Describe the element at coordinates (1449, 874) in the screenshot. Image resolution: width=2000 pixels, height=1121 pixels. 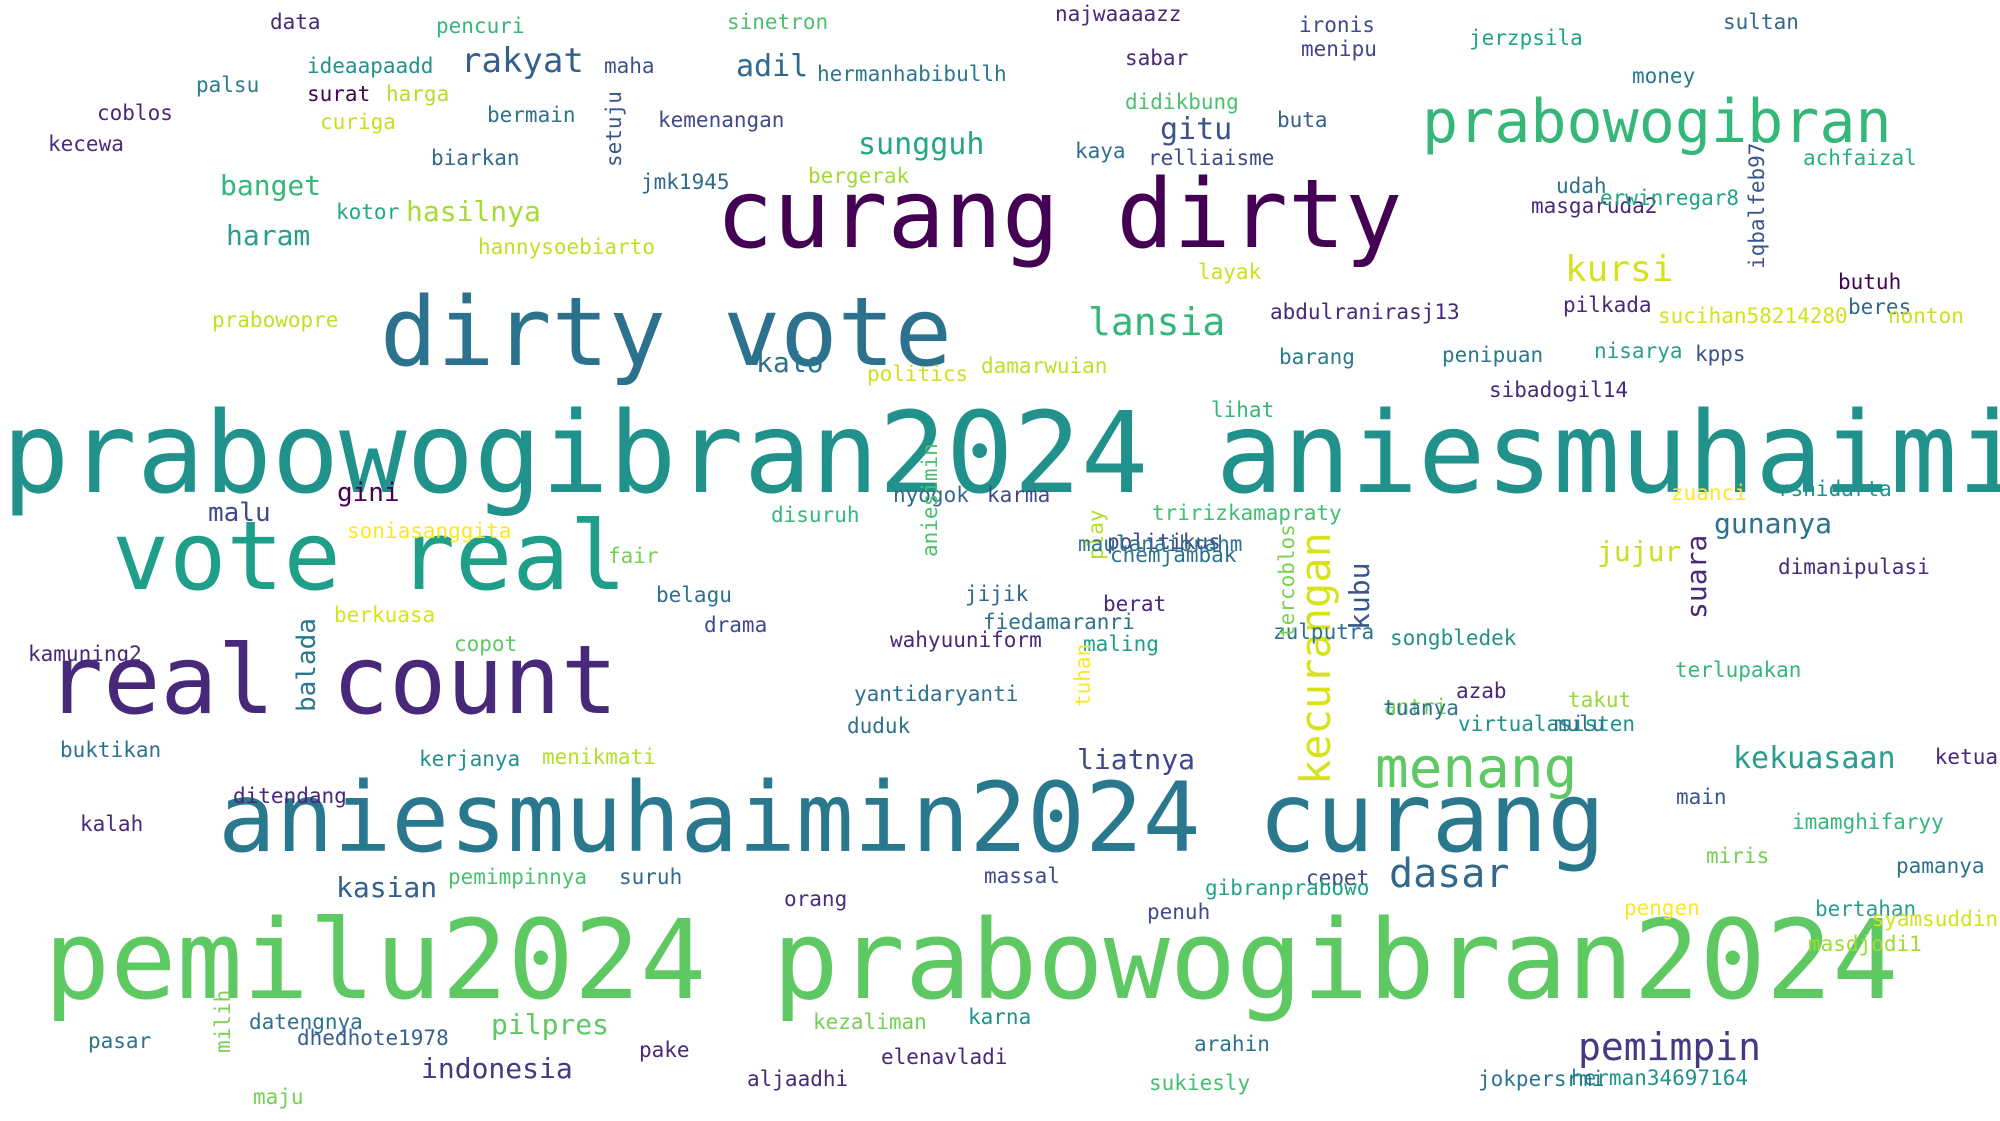
I see `word-dasar: dasar` at that location.